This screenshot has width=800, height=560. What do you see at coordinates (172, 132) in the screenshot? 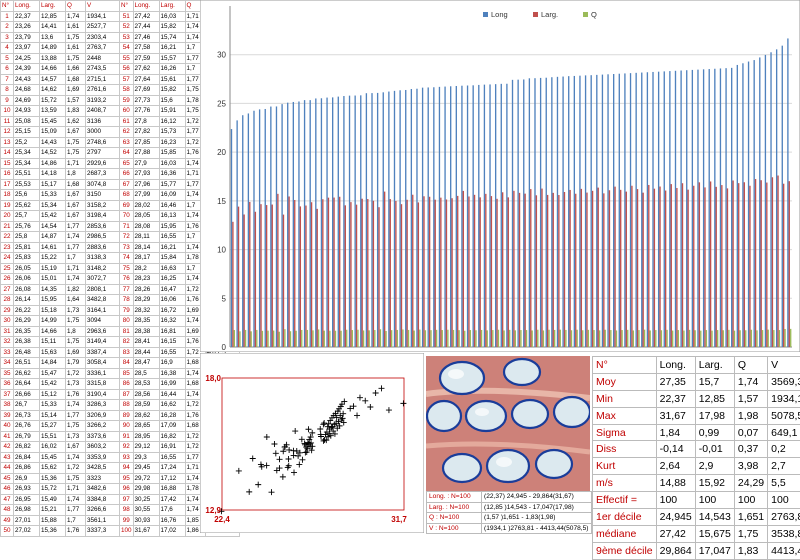
I see `cell-value: 15,73` at bounding box center [172, 132].